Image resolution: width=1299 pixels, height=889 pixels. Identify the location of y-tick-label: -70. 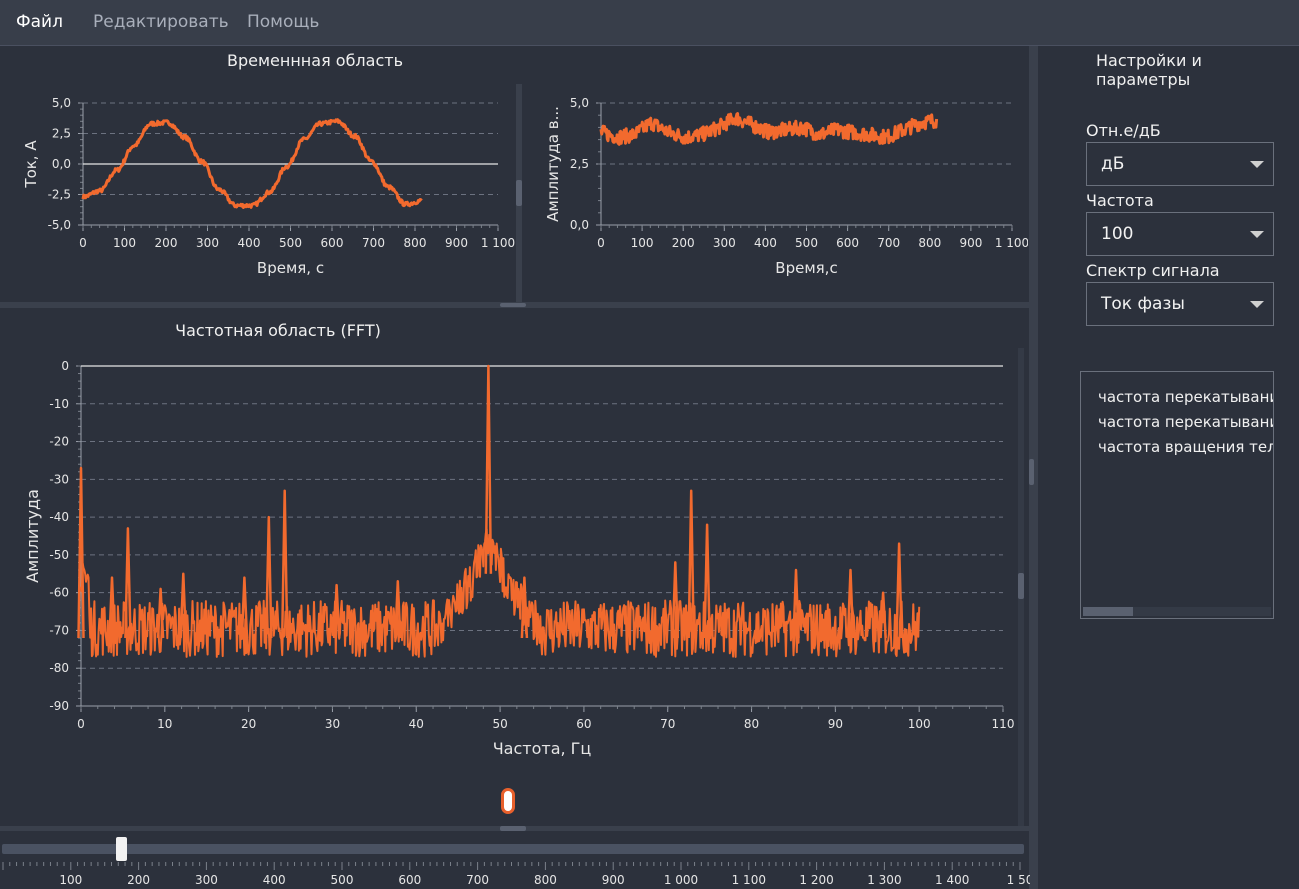
(59, 630).